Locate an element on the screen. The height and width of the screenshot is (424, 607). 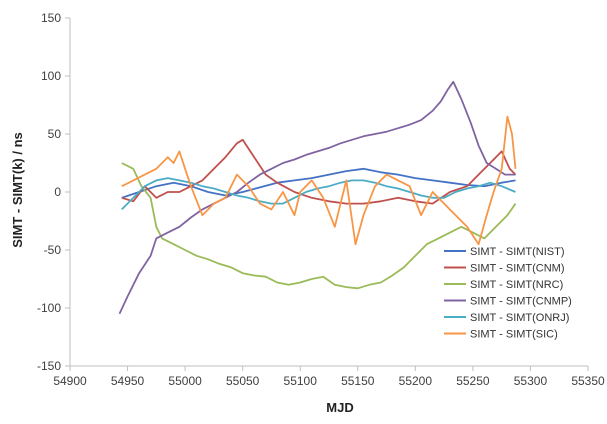
x-tick-label: 54900 is located at coordinates (70, 381).